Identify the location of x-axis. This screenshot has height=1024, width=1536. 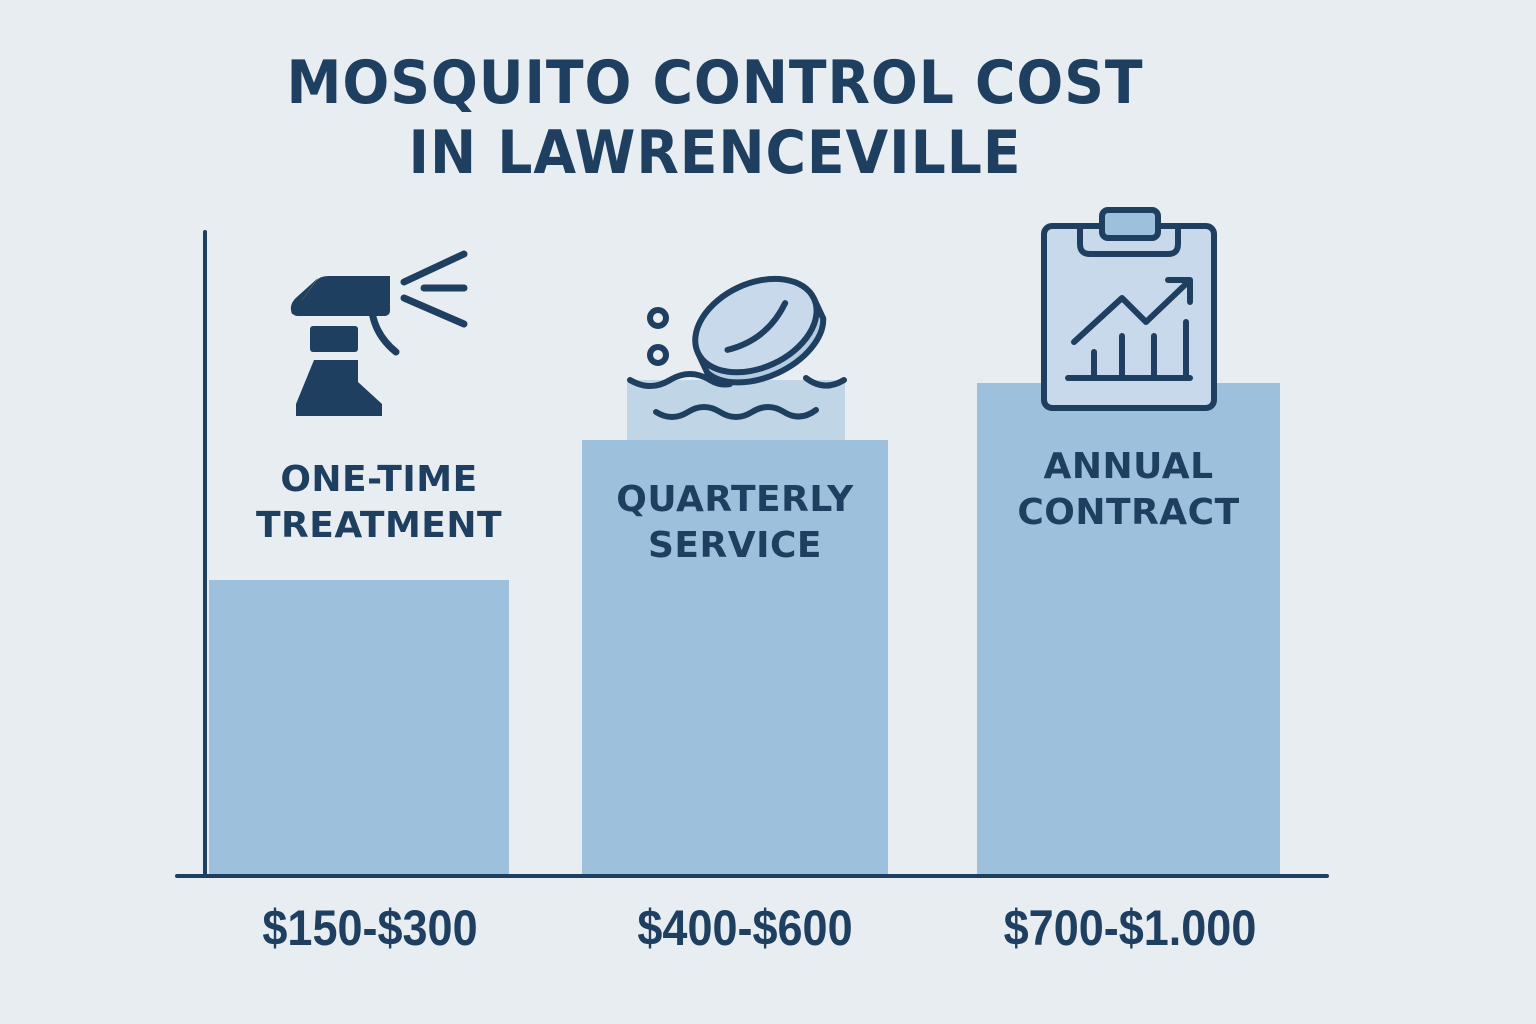
(752, 876).